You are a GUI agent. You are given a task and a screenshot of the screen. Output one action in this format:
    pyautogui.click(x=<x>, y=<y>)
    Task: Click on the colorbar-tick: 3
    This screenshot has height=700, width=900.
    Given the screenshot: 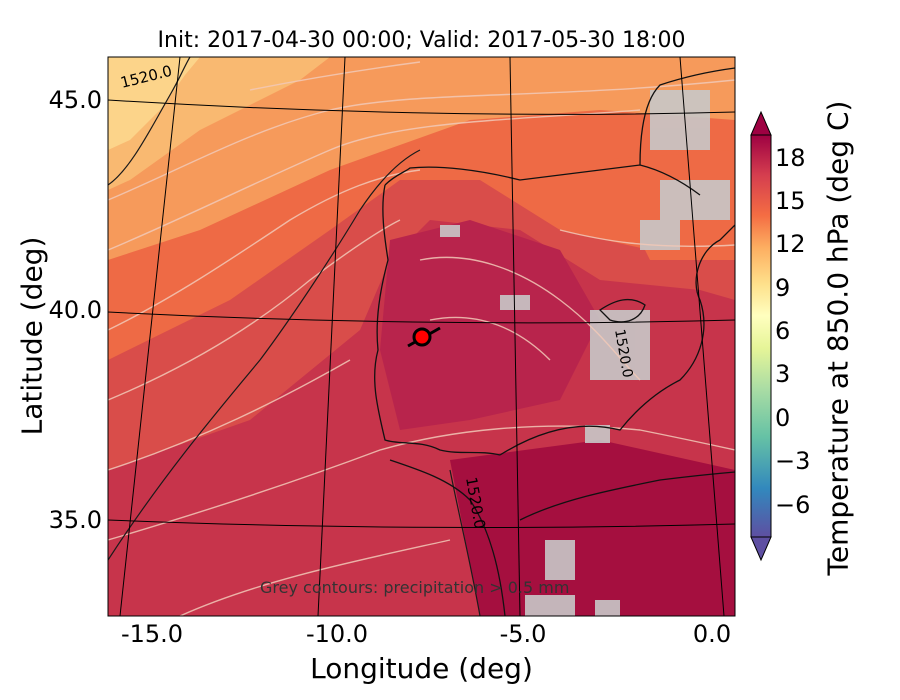 What is the action you would take?
    pyautogui.click(x=783, y=374)
    